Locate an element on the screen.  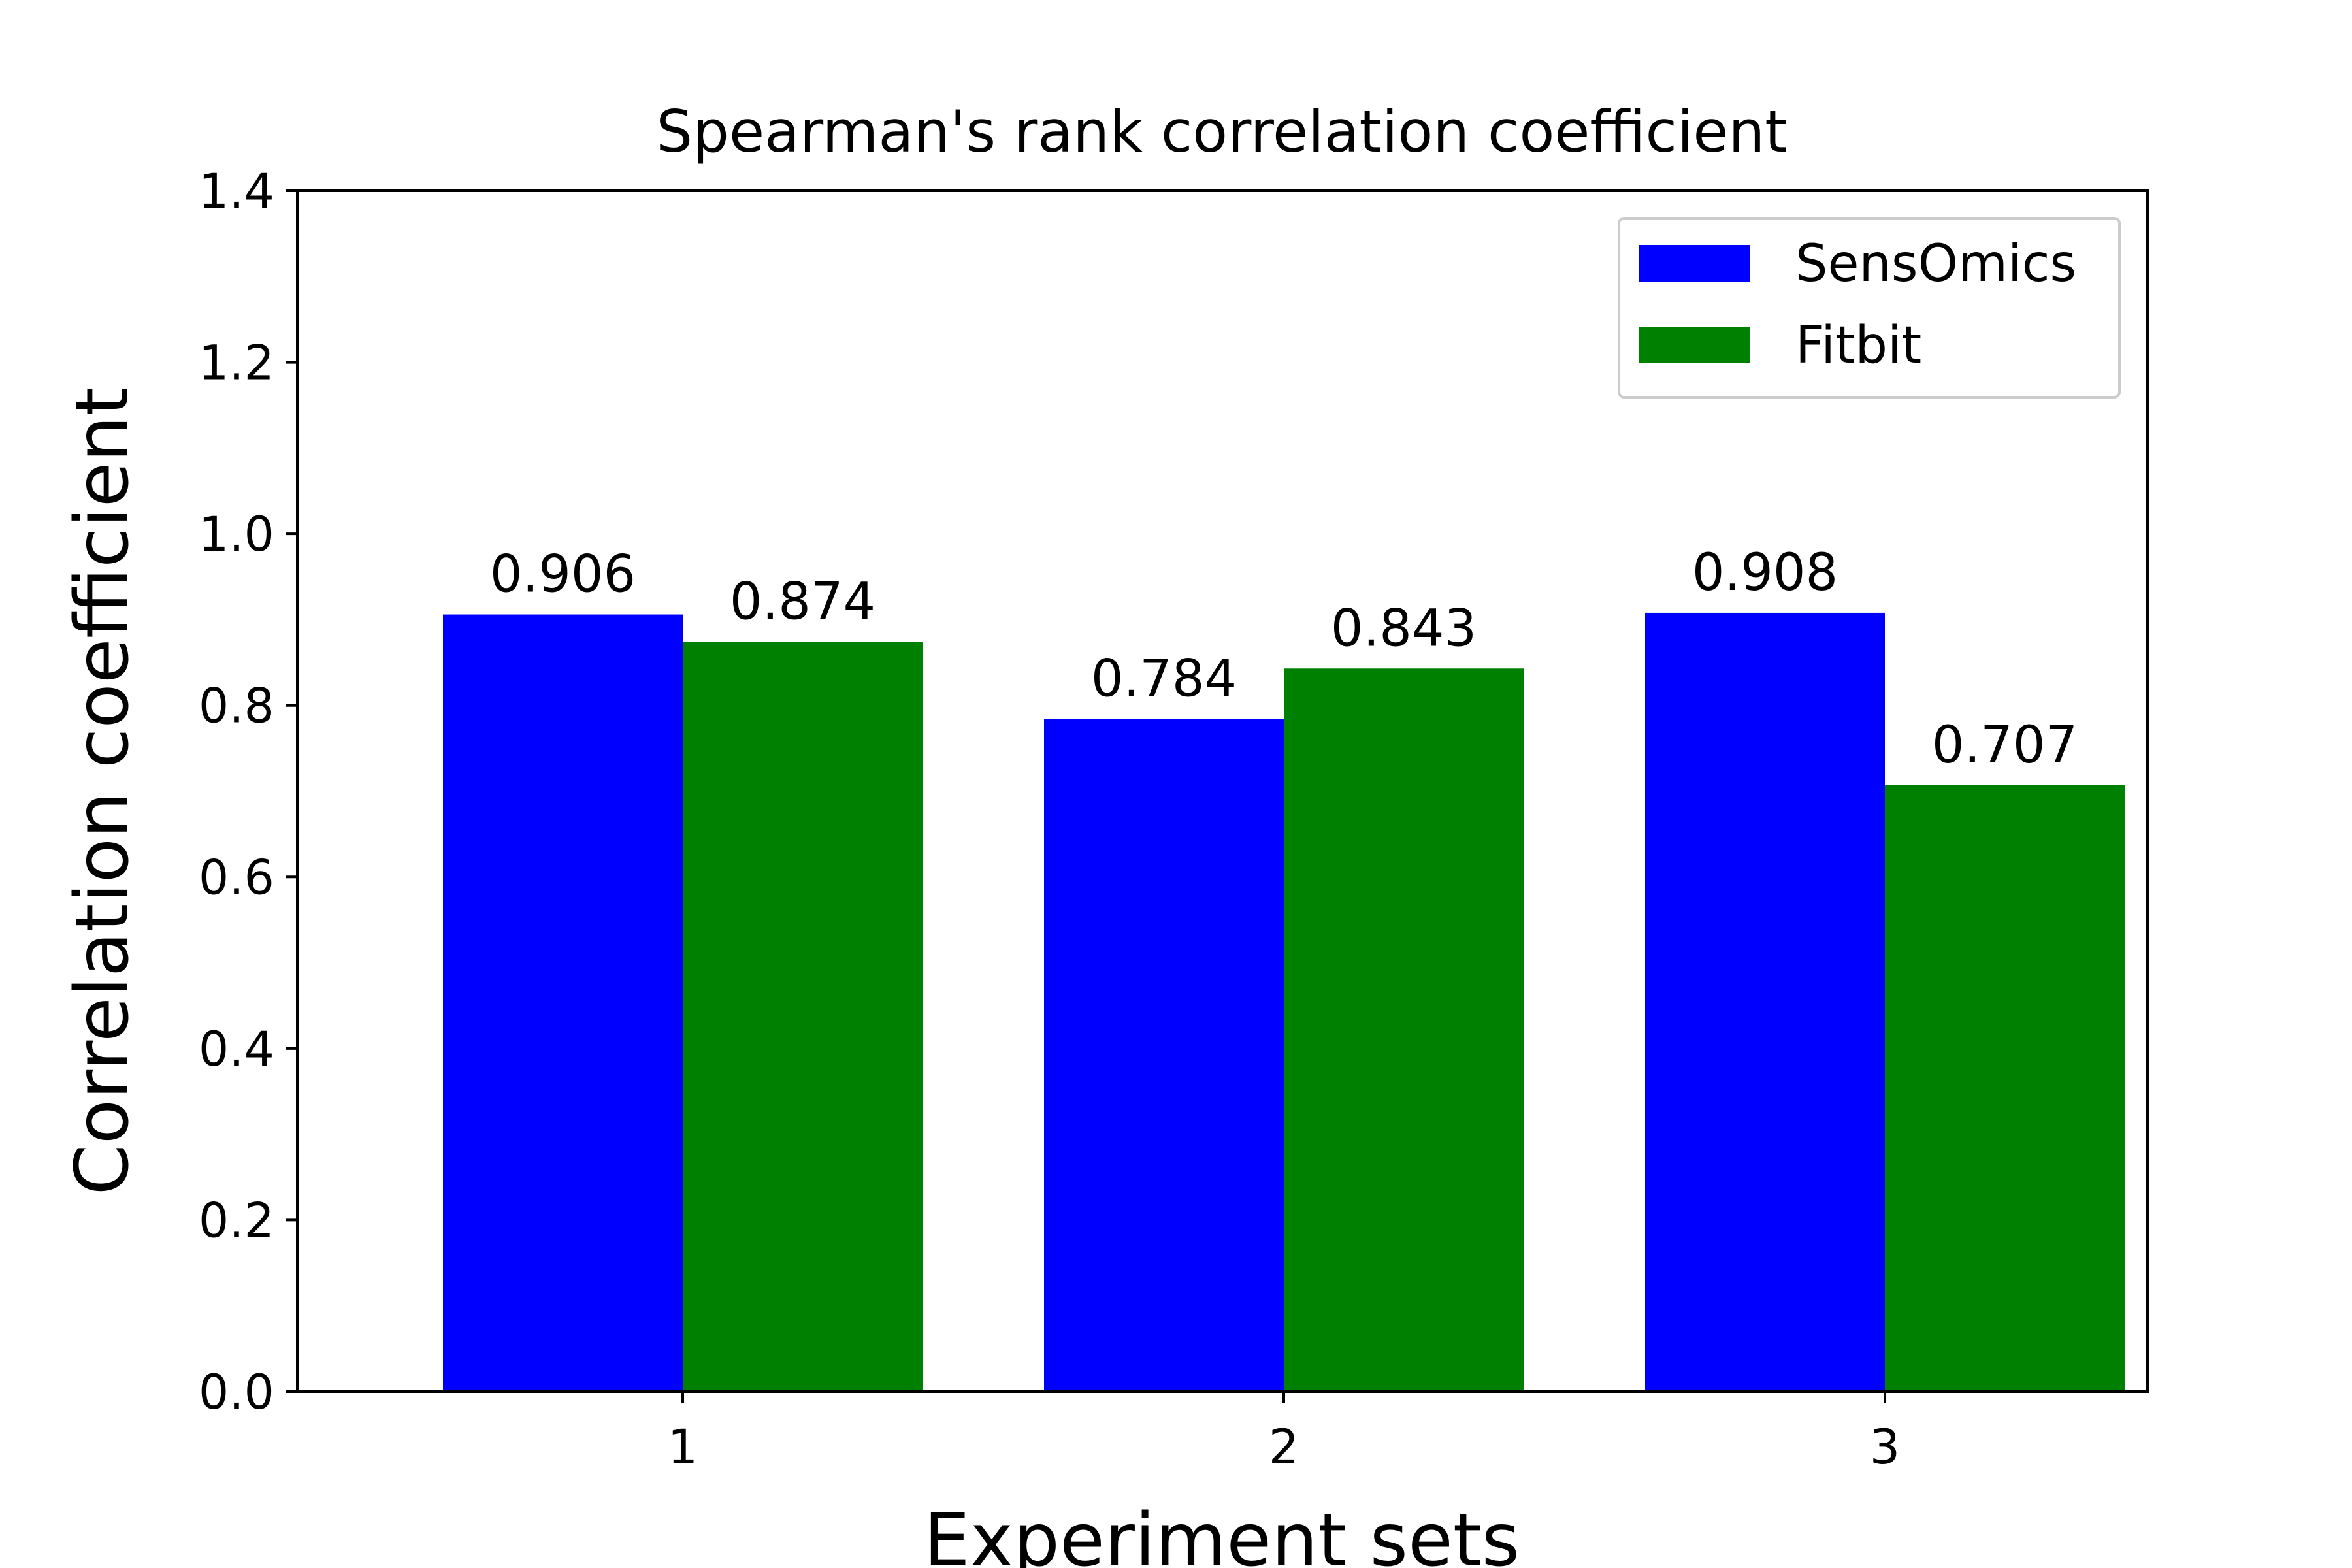
y-tick-label: 0.6 is located at coordinates (236, 878).